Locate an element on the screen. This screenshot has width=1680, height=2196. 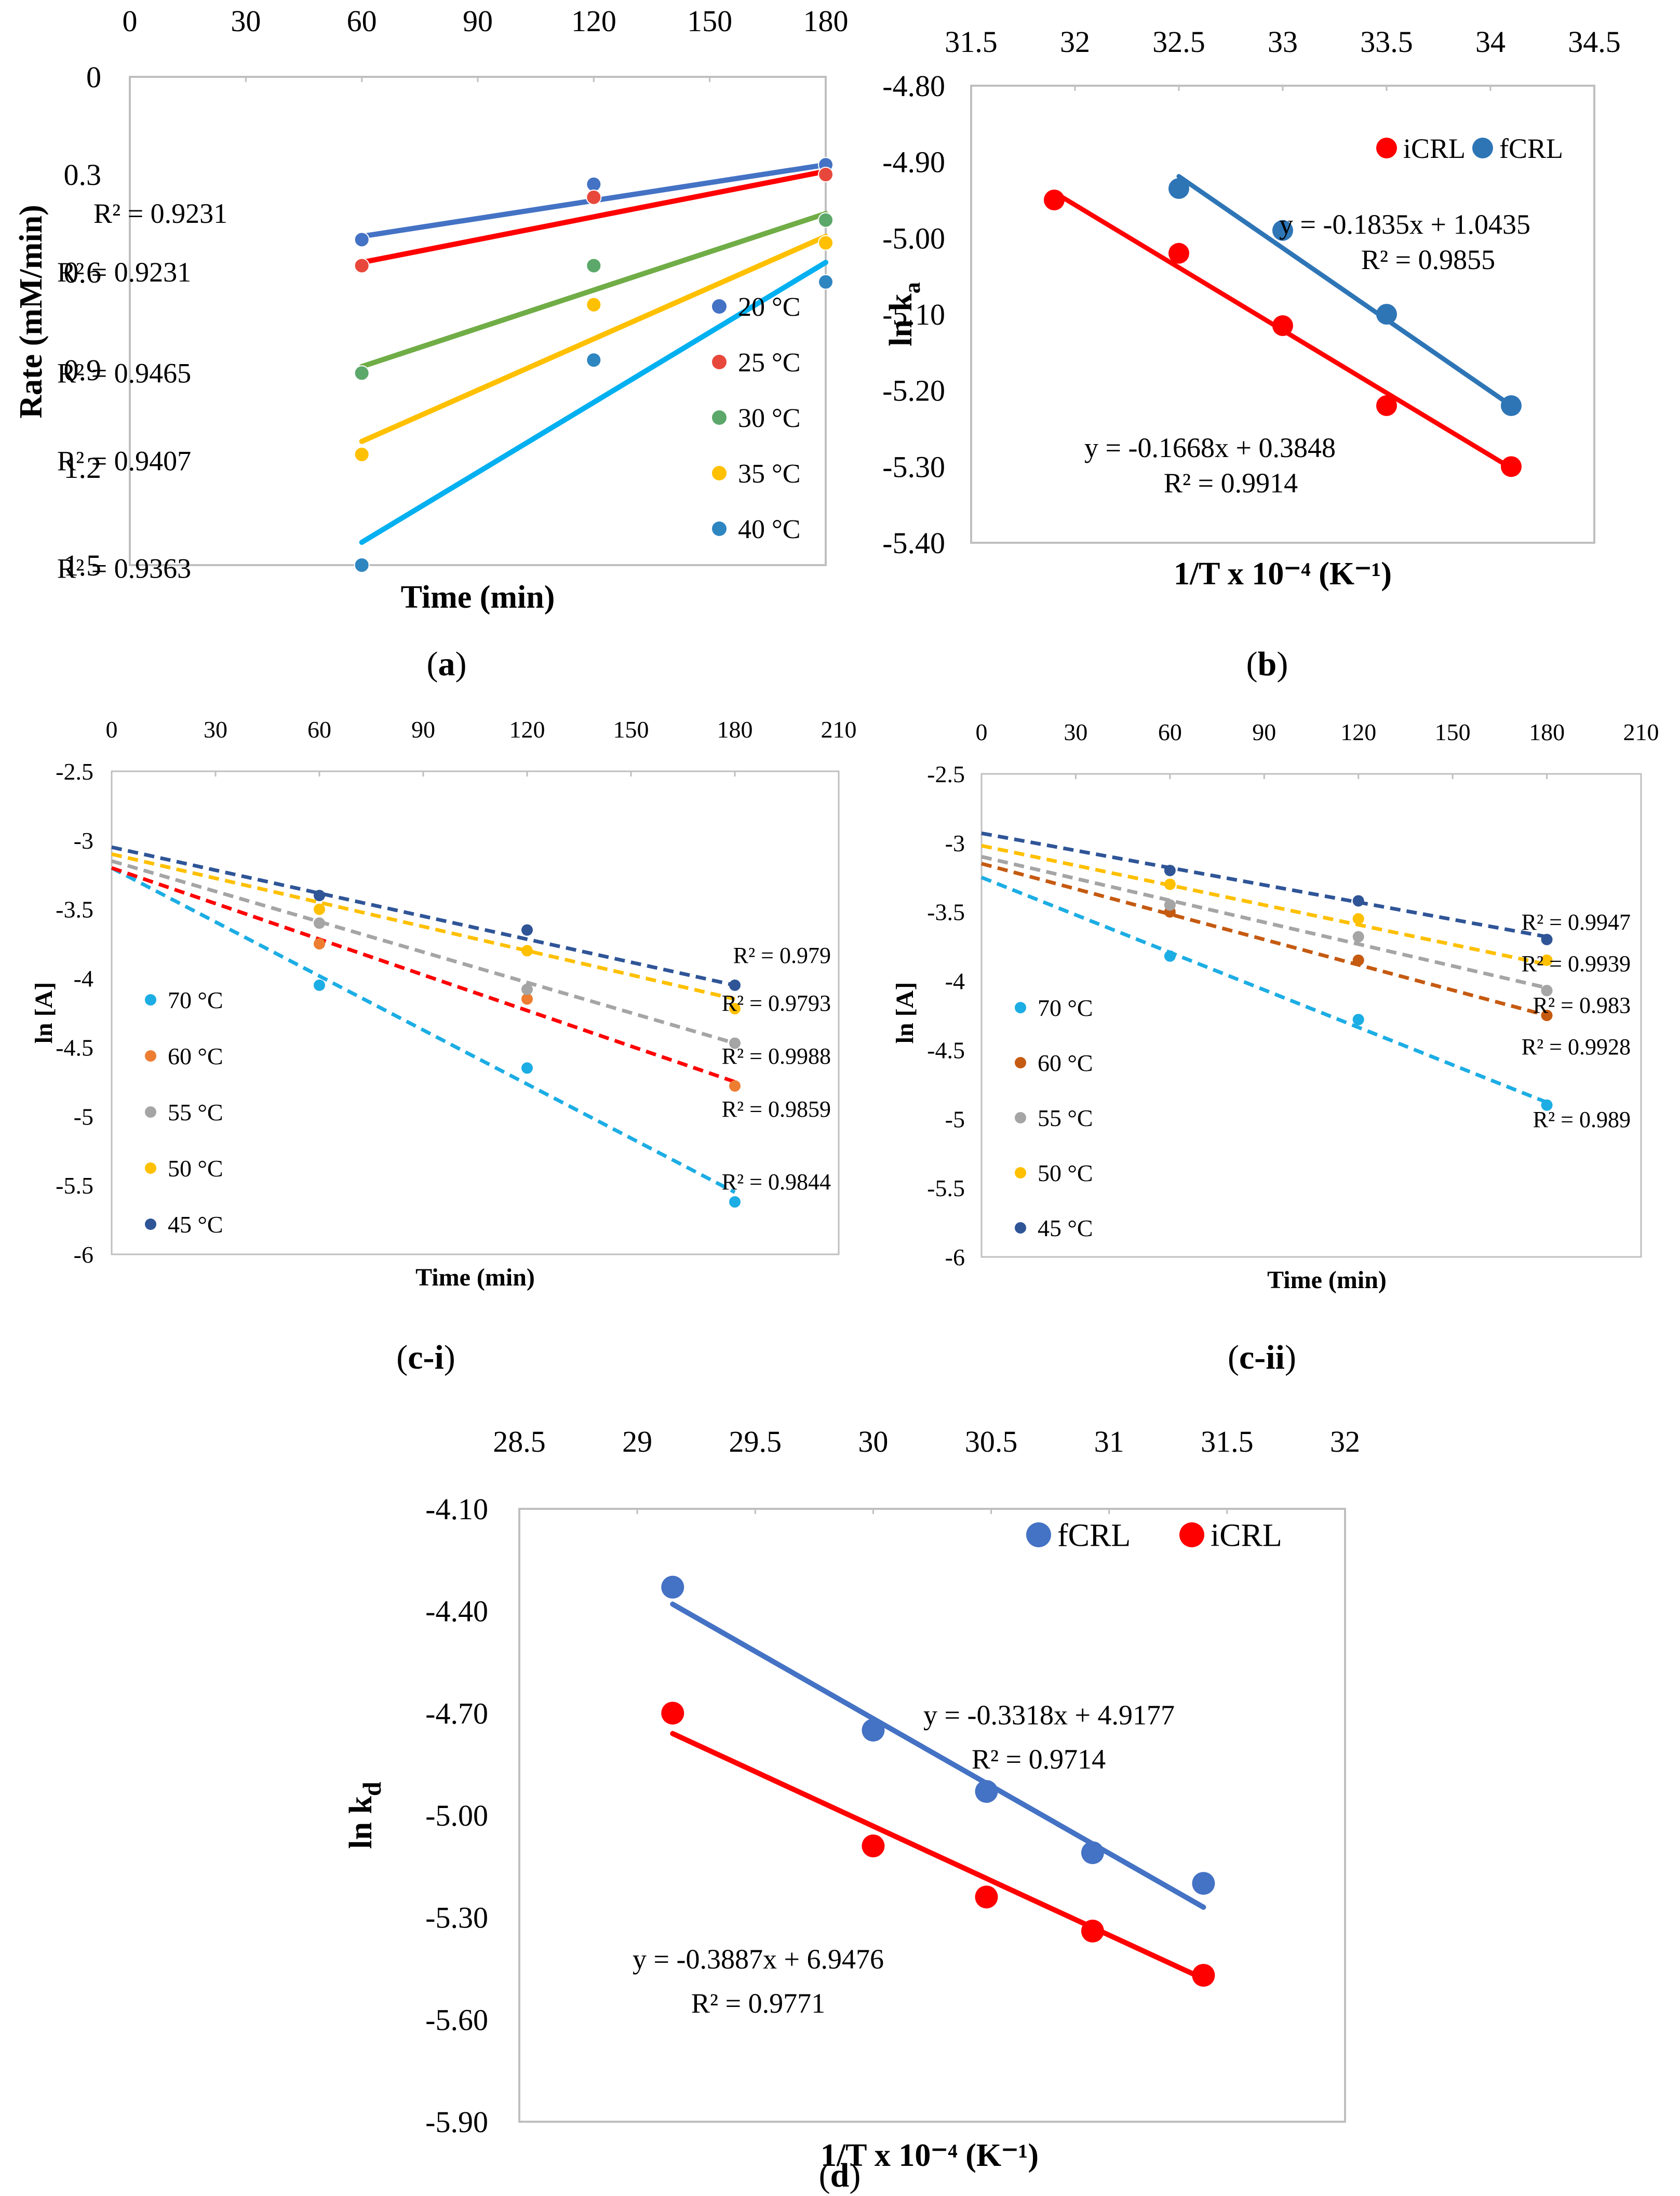
y-tick-label: 1.5 is located at coordinates (83, 565).